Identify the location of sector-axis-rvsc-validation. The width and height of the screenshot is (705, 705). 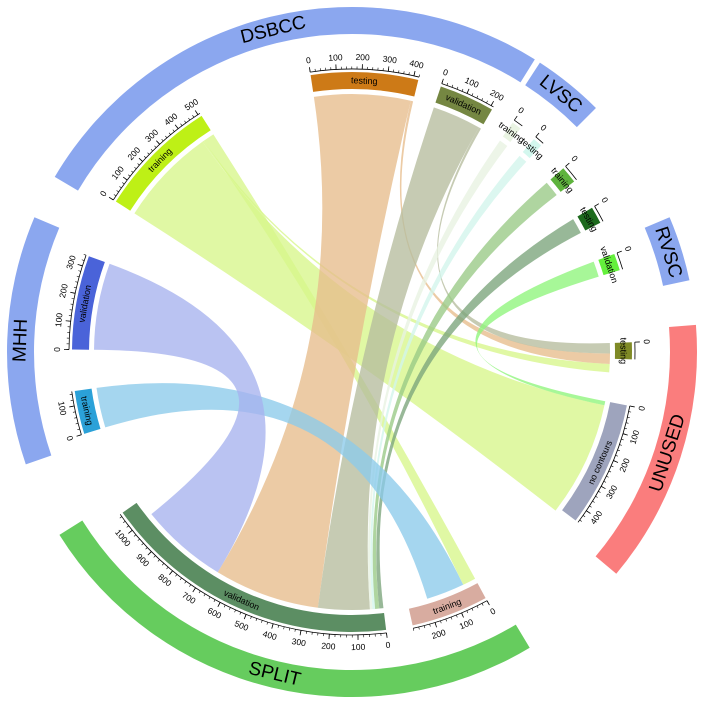
(620, 261).